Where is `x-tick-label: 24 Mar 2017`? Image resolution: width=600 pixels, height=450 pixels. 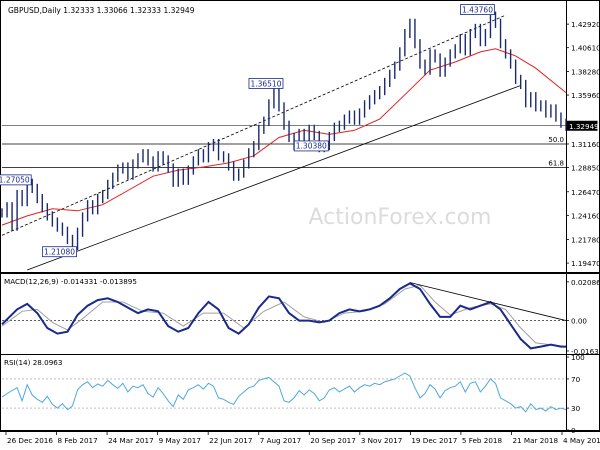 x-tick-label: 24 Mar 2017 is located at coordinates (131, 440).